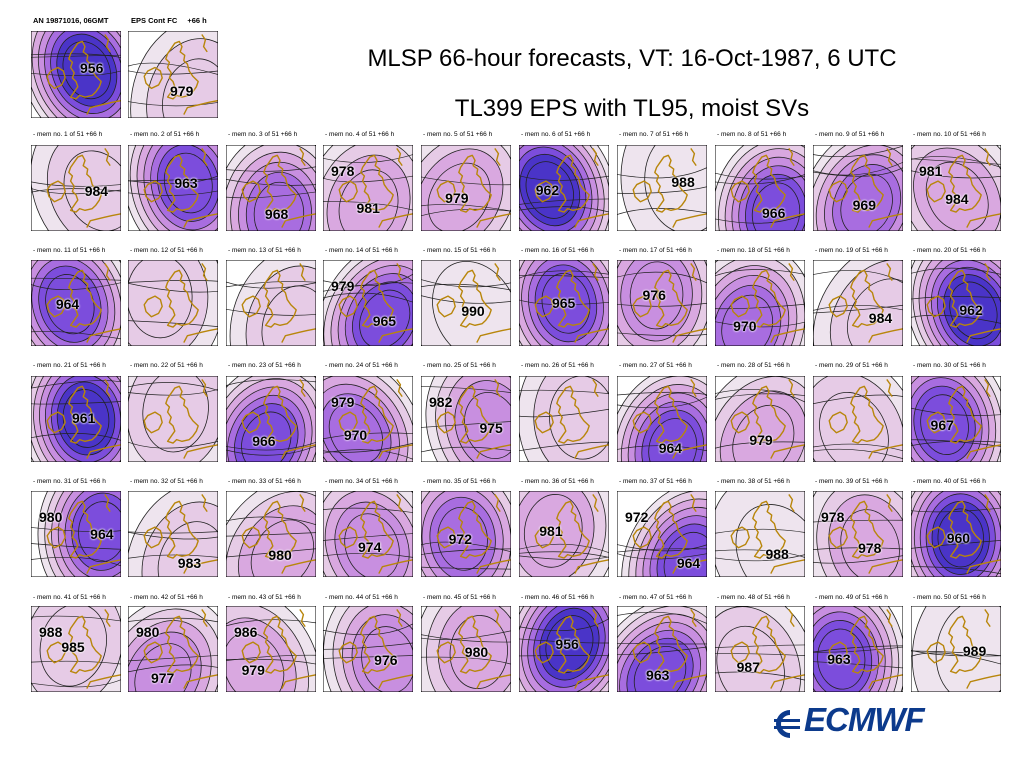  I want to click on member-44-label: - mem no. 44 of 51 +66 h, so click(361, 597).